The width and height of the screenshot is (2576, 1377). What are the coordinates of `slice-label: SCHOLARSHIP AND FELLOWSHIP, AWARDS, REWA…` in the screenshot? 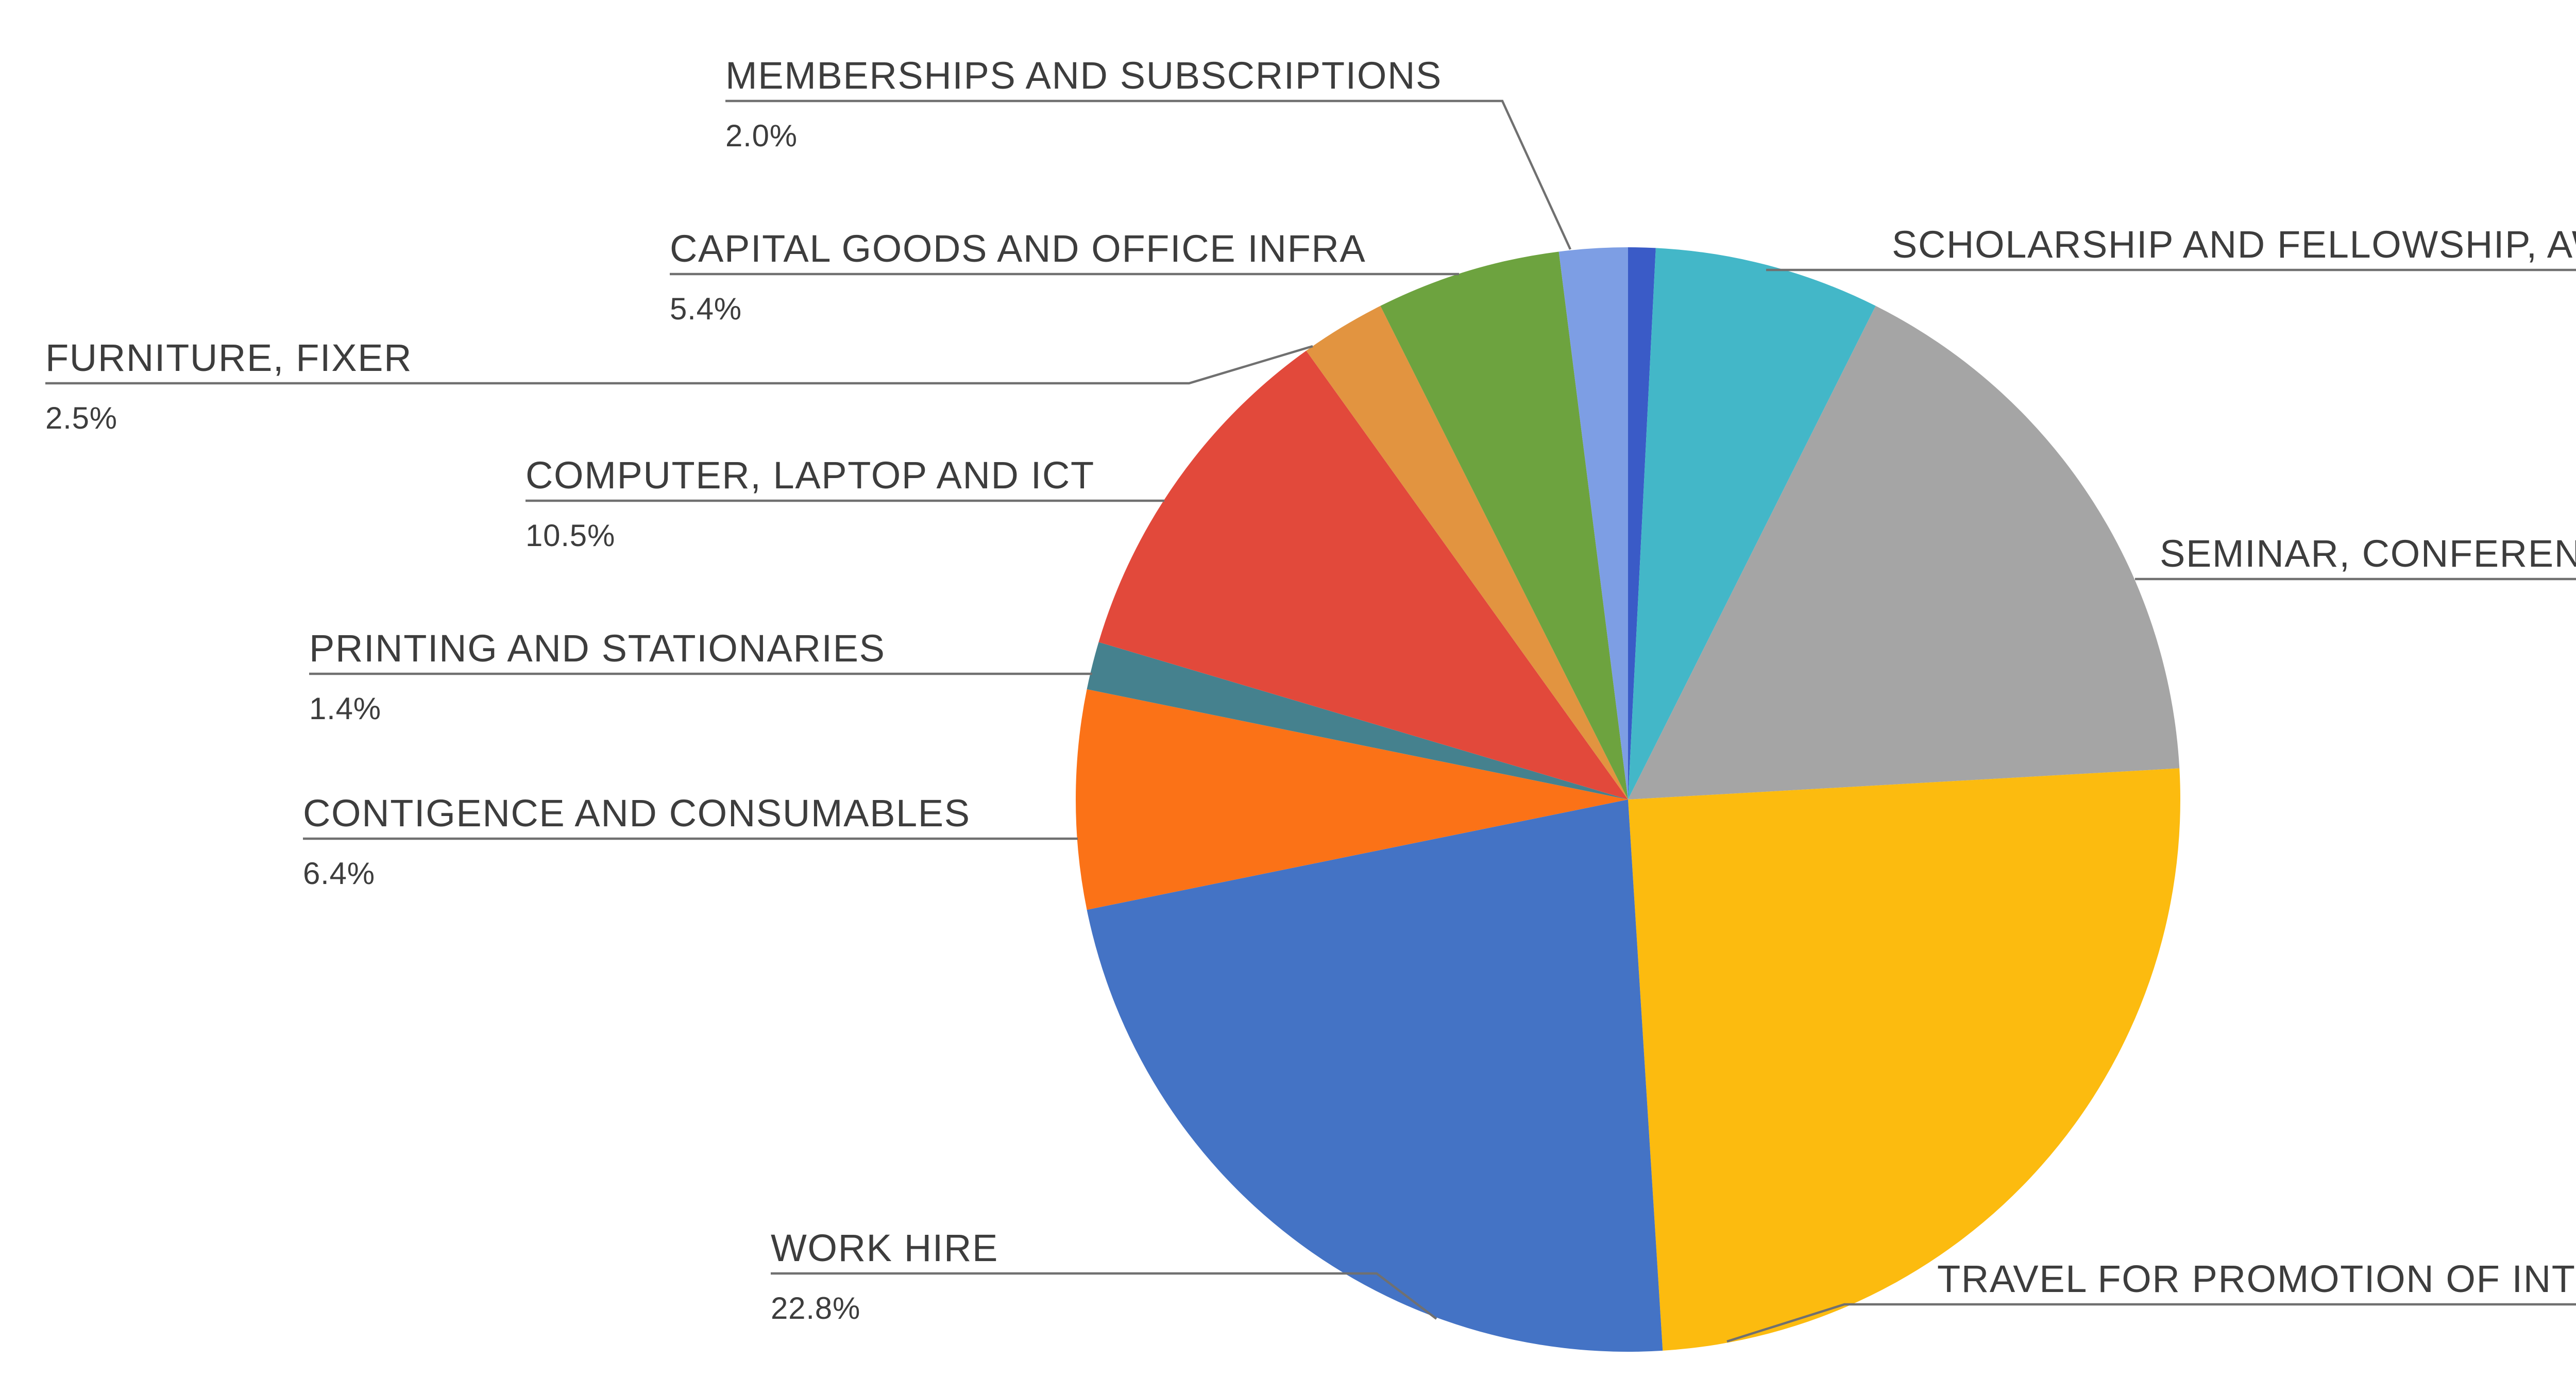 It's located at (2234, 244).